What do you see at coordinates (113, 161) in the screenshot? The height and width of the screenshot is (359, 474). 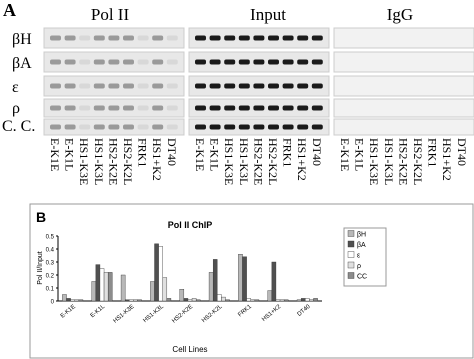 I see `lane-label: HS2-K2E` at bounding box center [113, 161].